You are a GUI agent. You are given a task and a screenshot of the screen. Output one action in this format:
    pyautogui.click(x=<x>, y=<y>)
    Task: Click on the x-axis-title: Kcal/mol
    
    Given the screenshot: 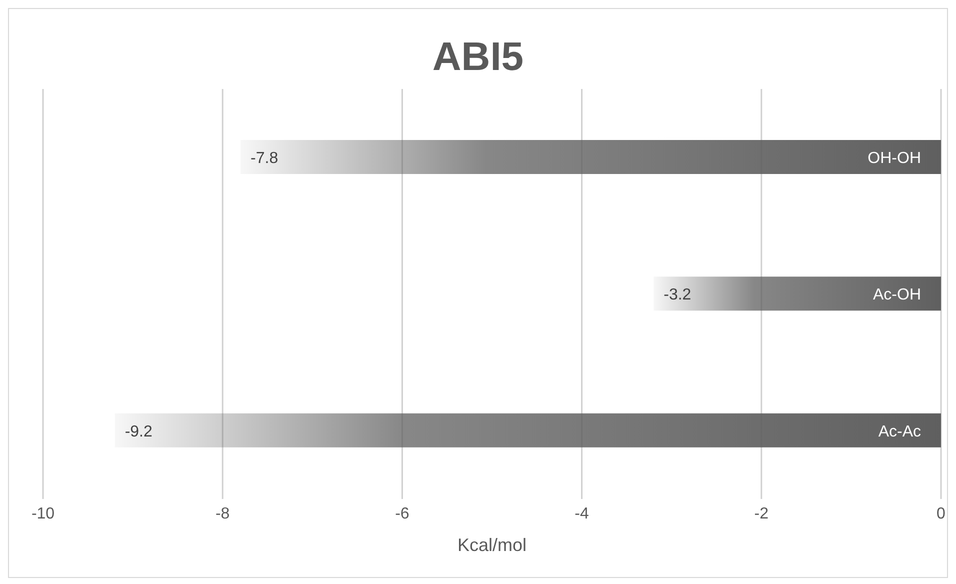 What is the action you would take?
    pyautogui.click(x=492, y=545)
    